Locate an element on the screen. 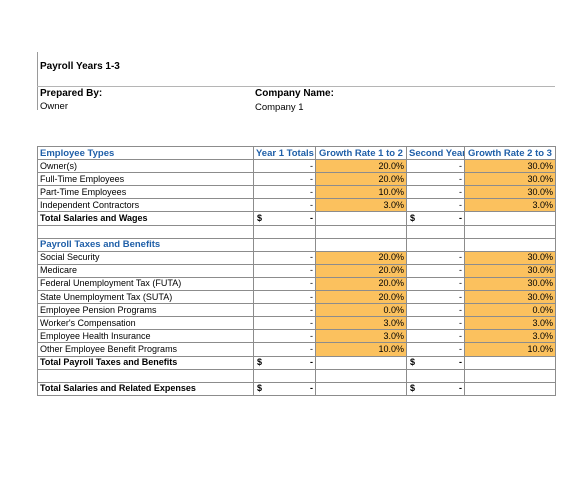 This screenshot has height=500, width=585. tax-row: Social Security -20.0% -30.0% is located at coordinates (296, 257).